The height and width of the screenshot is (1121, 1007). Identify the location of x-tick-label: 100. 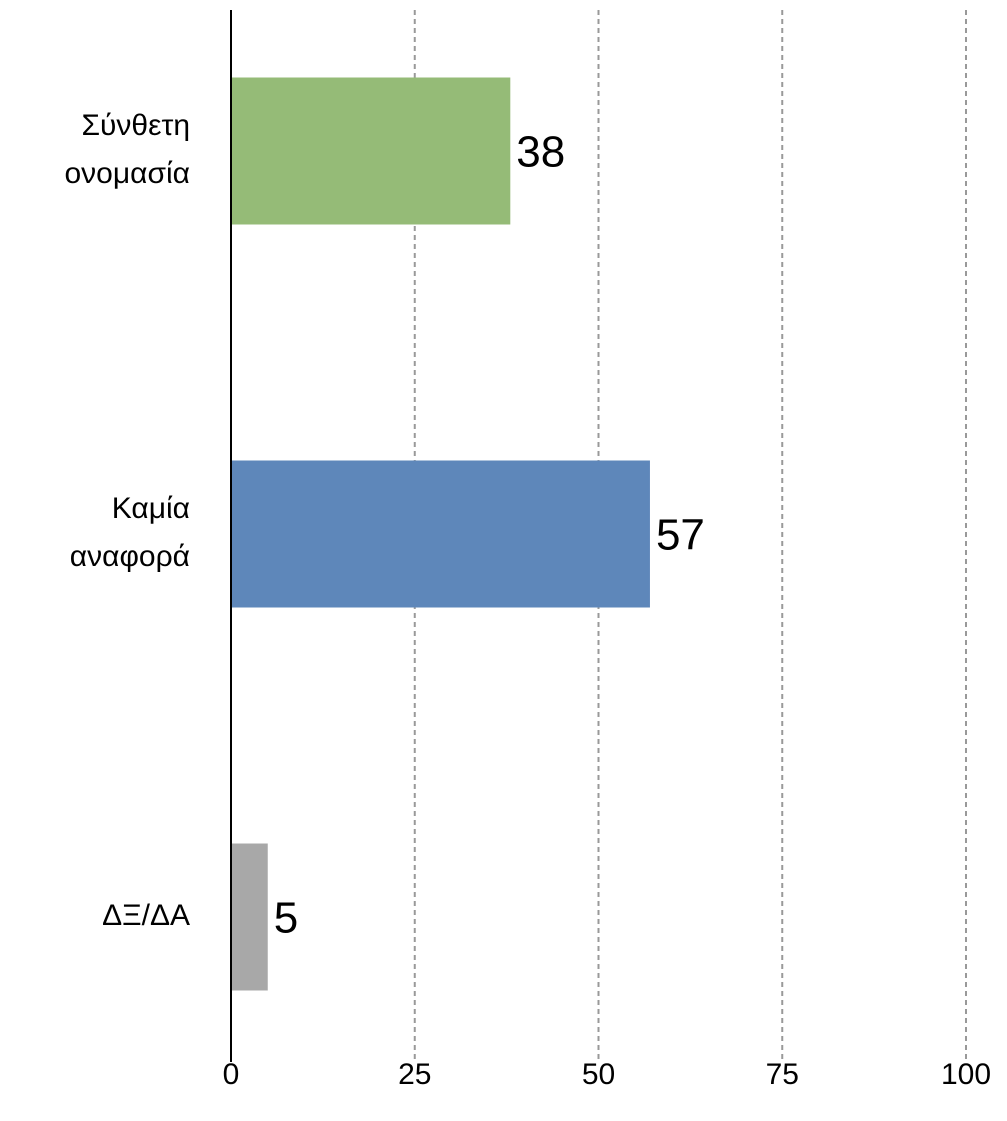
(966, 1074).